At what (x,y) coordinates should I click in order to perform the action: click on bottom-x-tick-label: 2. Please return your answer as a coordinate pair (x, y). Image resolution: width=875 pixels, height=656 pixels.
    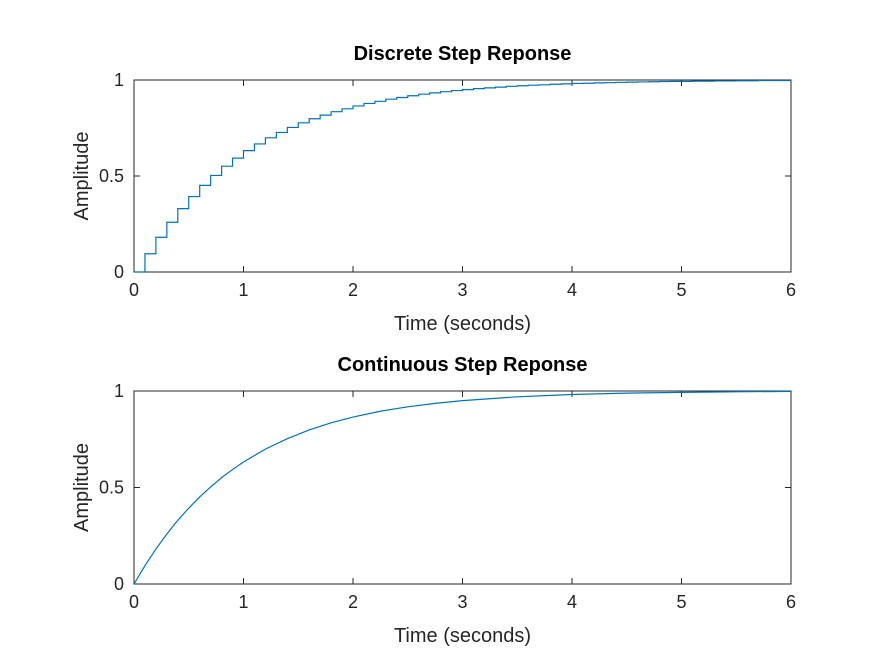
    Looking at the image, I should click on (353, 602).